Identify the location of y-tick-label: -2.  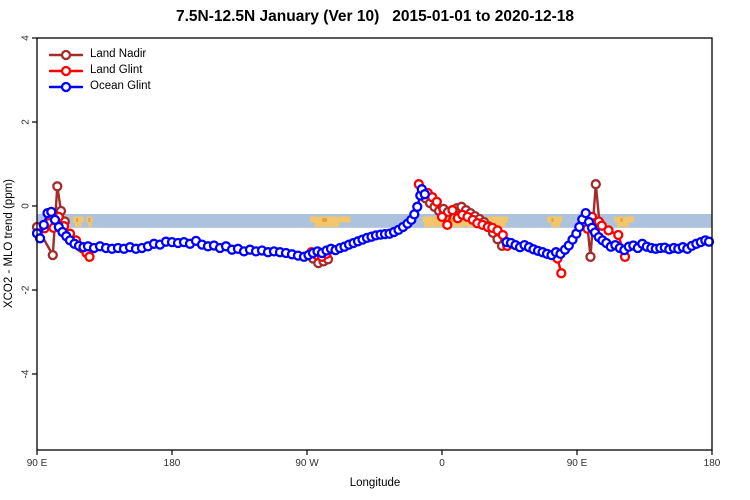
(26, 289).